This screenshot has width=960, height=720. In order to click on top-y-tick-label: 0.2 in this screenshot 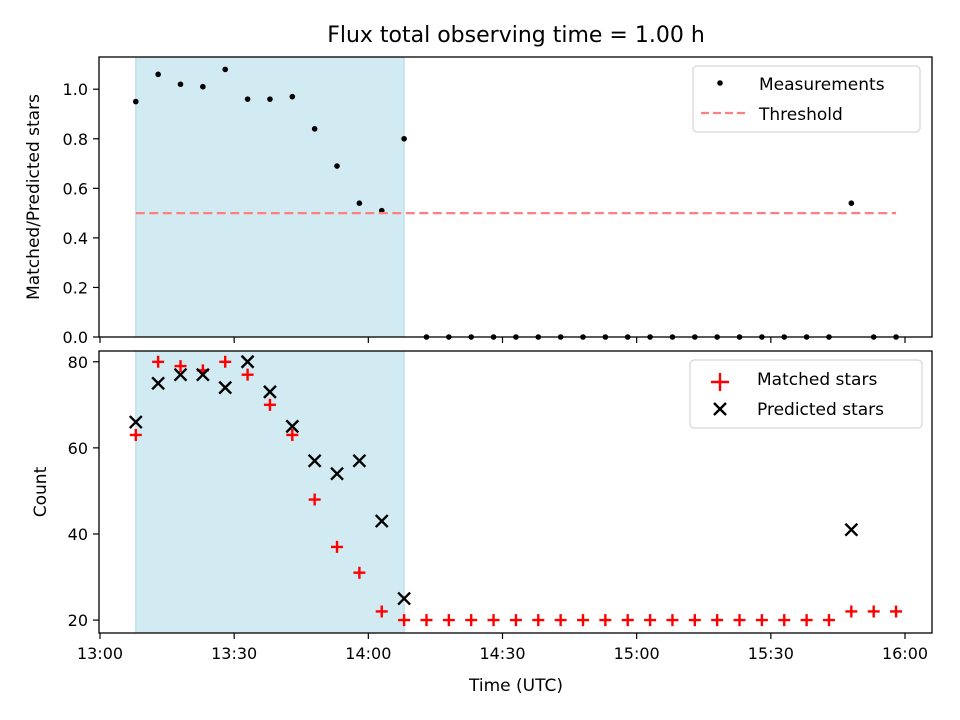, I will do `click(75, 287)`.